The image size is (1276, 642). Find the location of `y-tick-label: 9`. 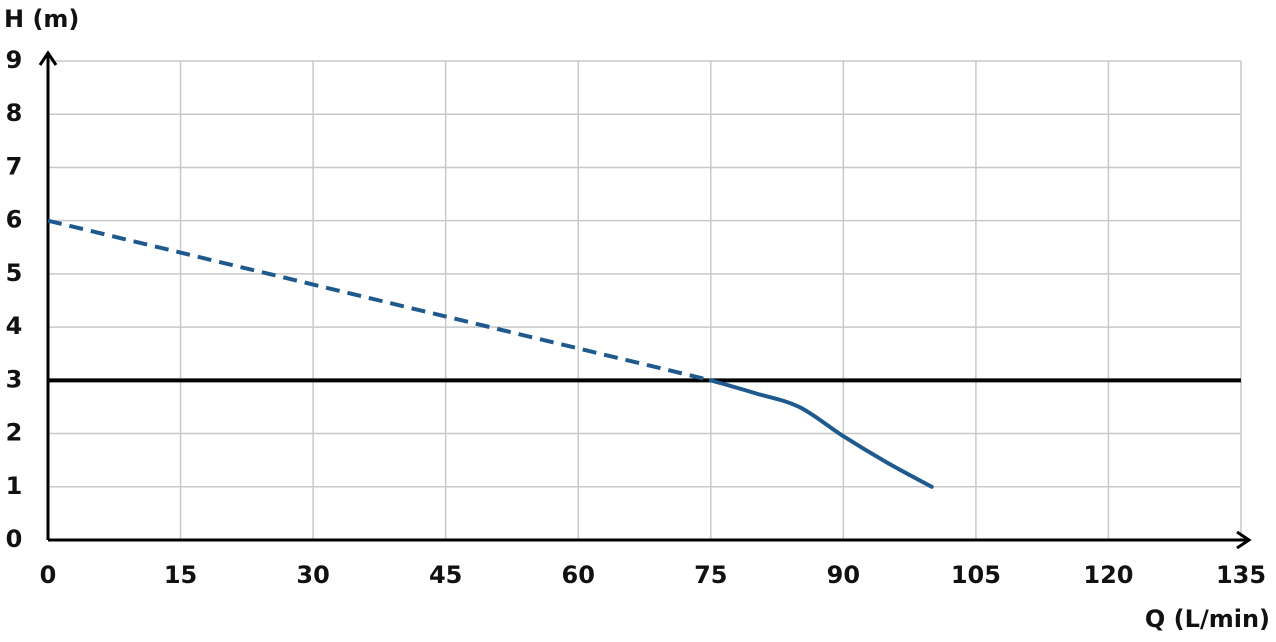

y-tick-label: 9 is located at coordinates (14, 60).